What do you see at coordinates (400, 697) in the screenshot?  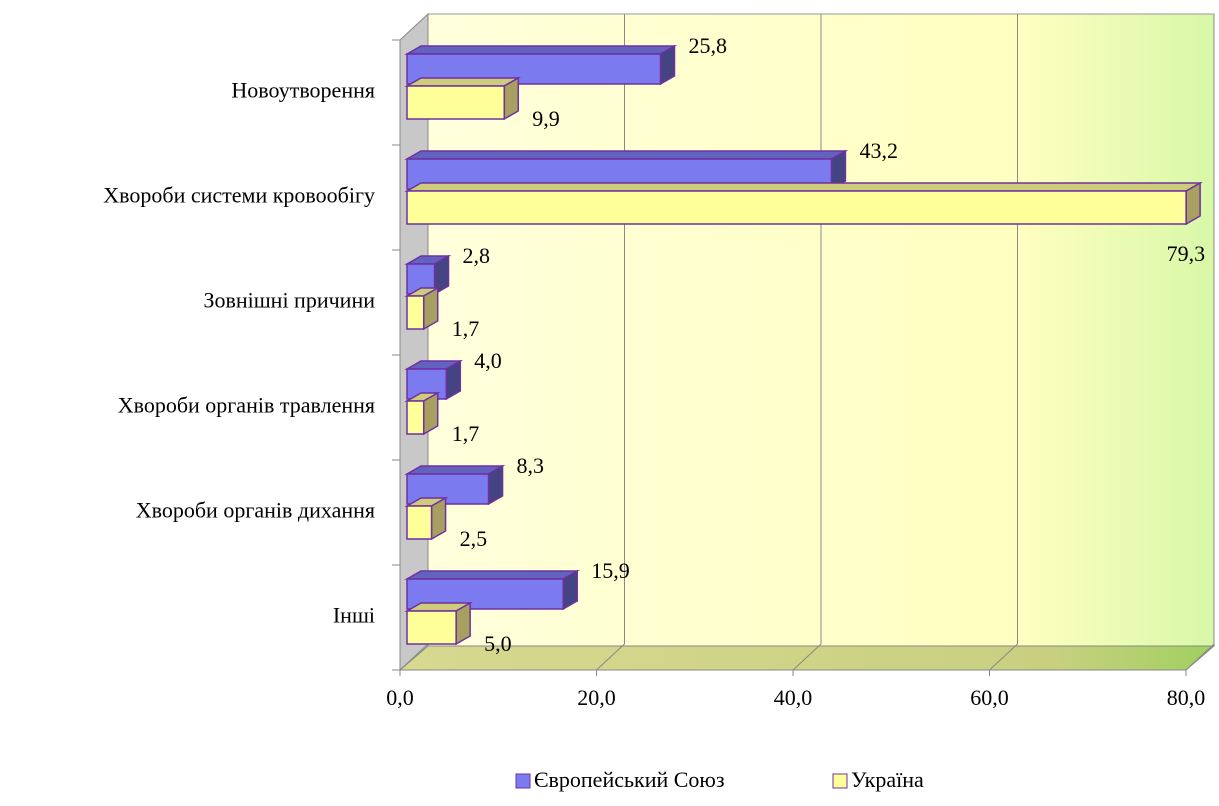 I see `x-tick-label: 0,0` at bounding box center [400, 697].